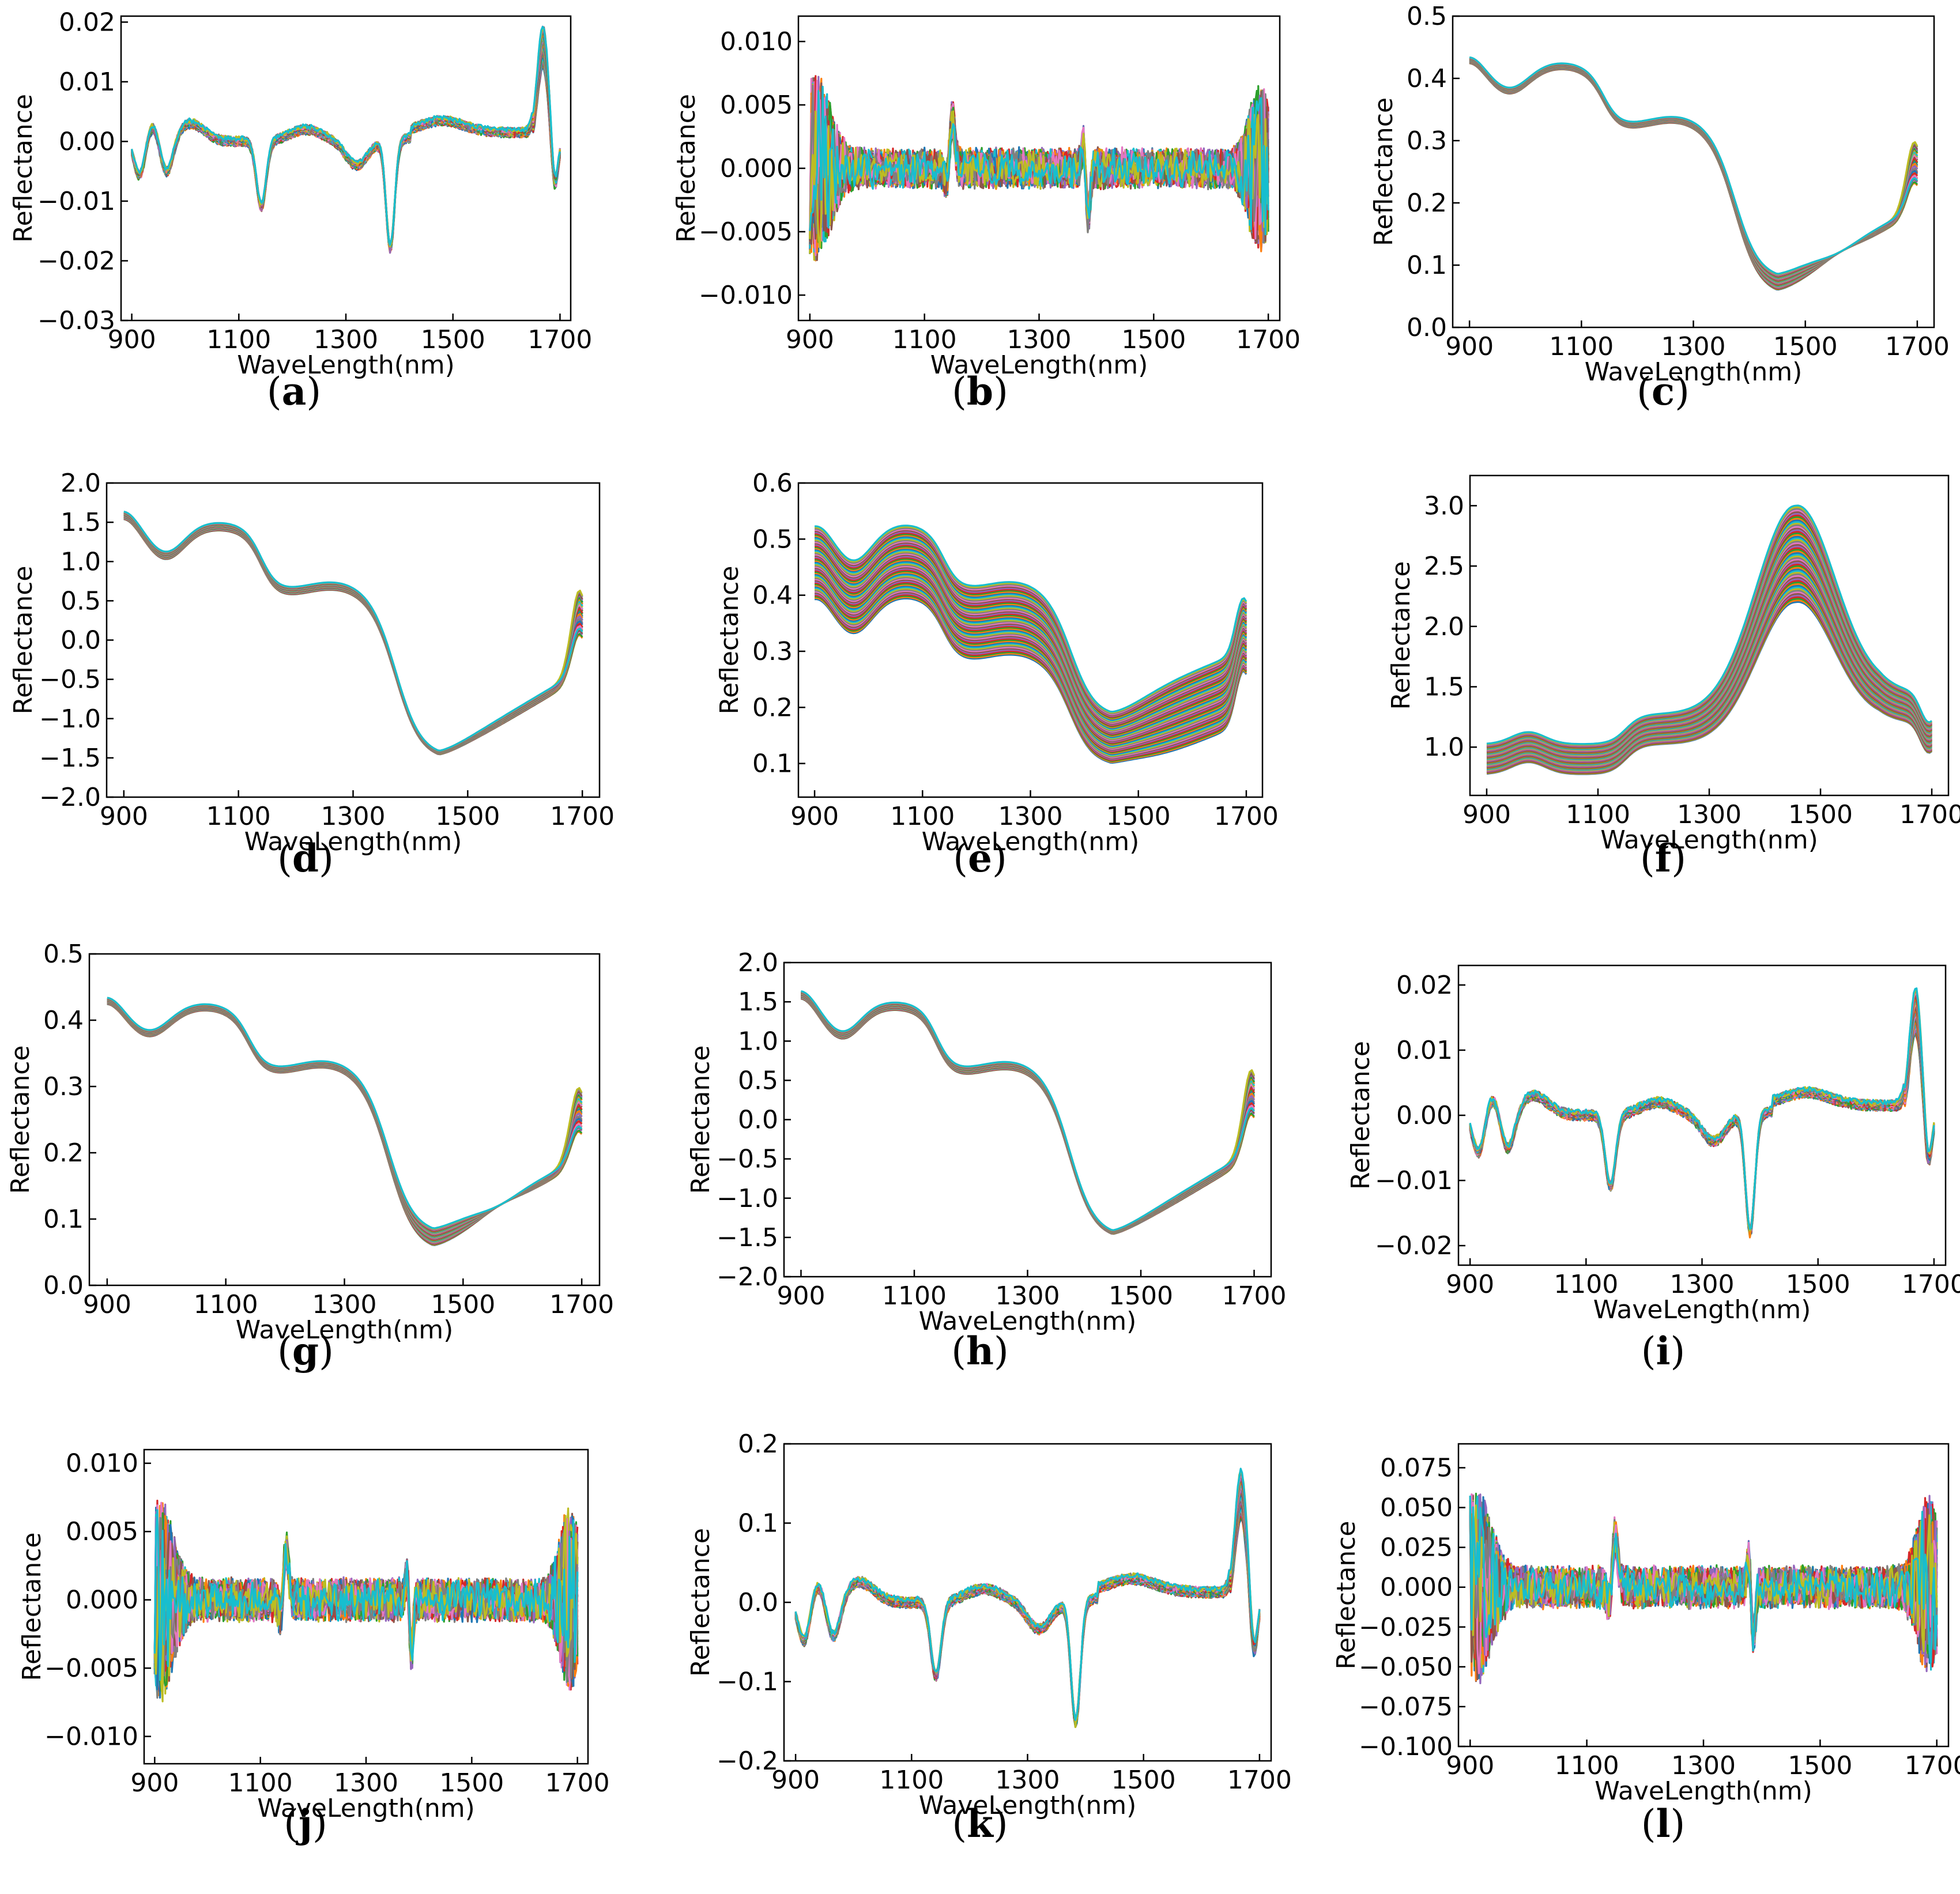 This screenshot has height=1894, width=1960. What do you see at coordinates (63, 1086) in the screenshot?
I see `y-tick-label: 0.3` at bounding box center [63, 1086].